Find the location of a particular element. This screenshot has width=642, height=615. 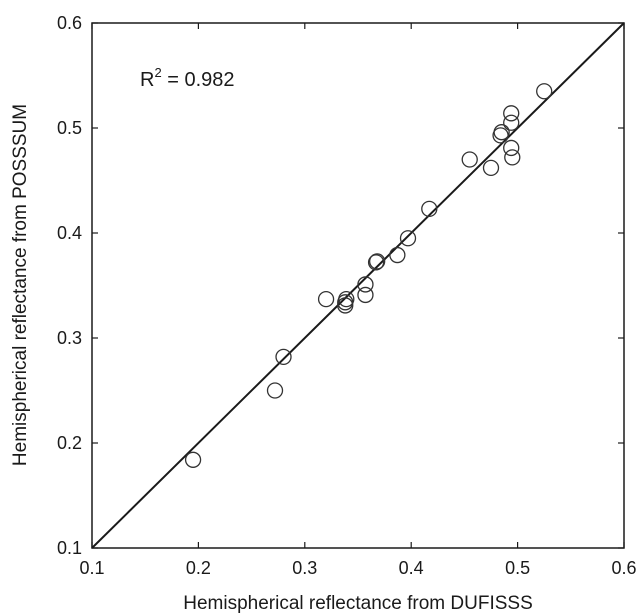

y-tick-label: 0.2 is located at coordinates (69, 443).